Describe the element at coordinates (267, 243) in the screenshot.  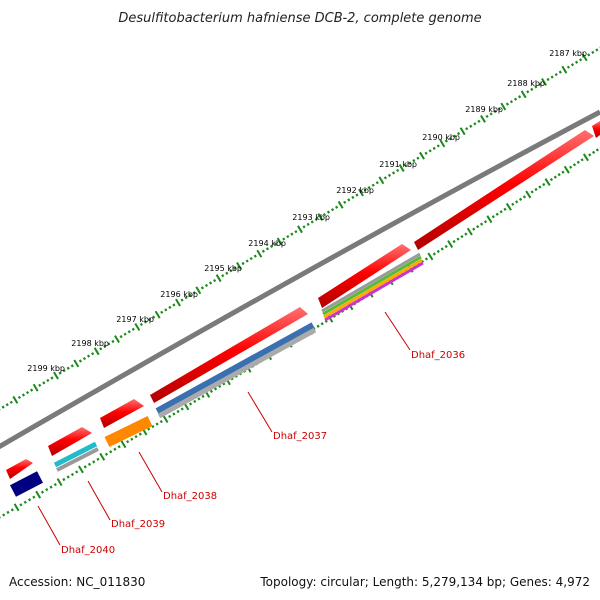
I see `kbp-label: 2194 kbp` at that location.